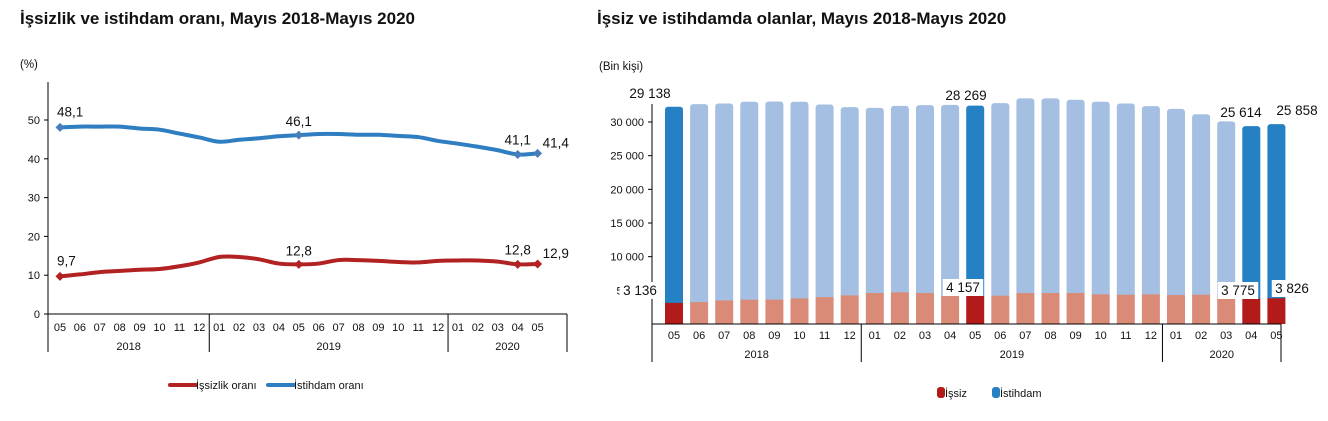 This screenshot has height=421, width=1328. I want to click on employed-data-label: 25 858, so click(1296, 110).